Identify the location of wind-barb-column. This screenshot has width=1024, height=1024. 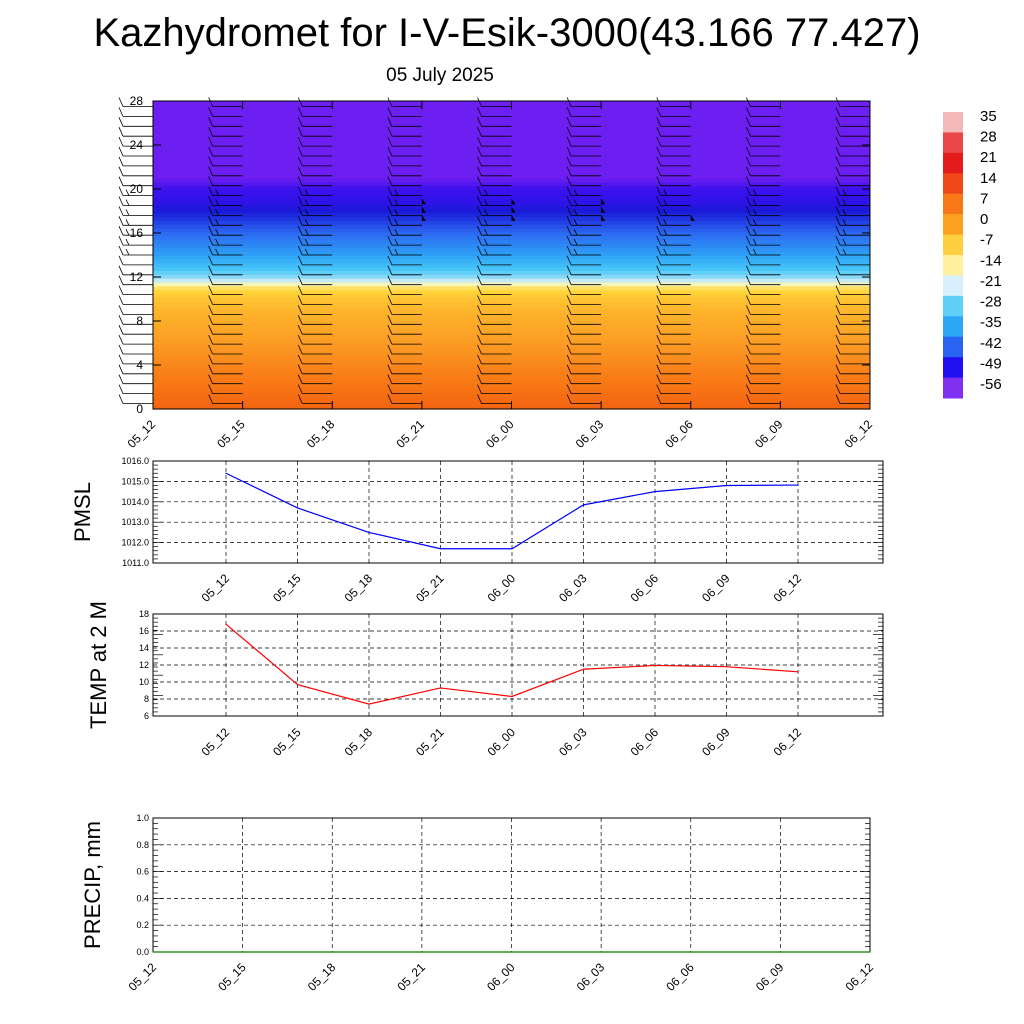
(852, 250).